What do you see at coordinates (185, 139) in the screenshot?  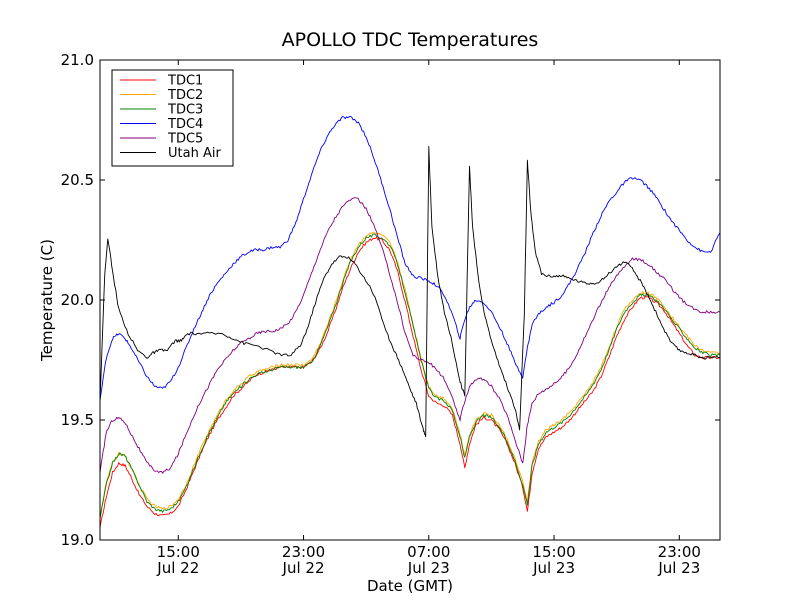 I see `legend-label: TDC5` at bounding box center [185, 139].